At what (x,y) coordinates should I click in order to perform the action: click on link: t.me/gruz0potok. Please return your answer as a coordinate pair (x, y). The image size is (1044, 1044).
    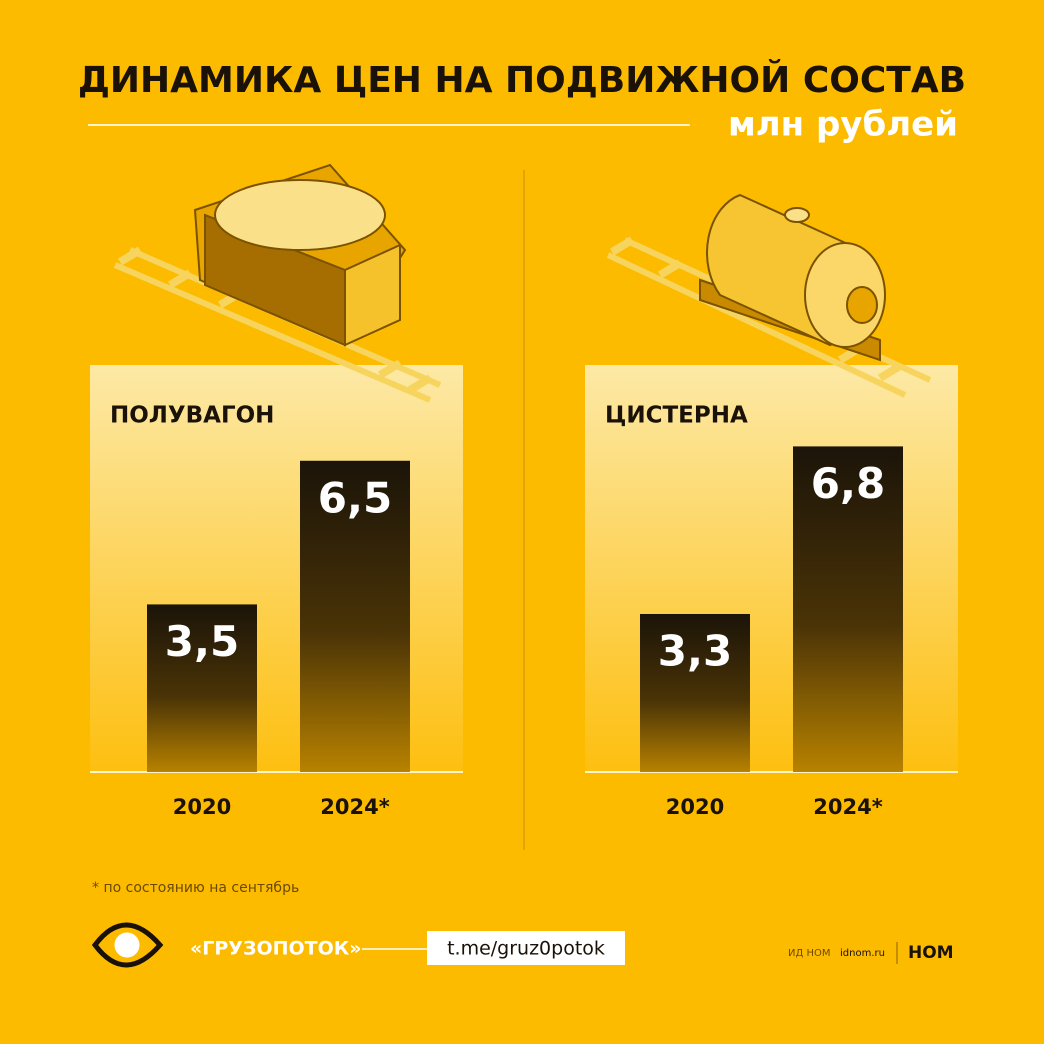
    Looking at the image, I should click on (526, 949).